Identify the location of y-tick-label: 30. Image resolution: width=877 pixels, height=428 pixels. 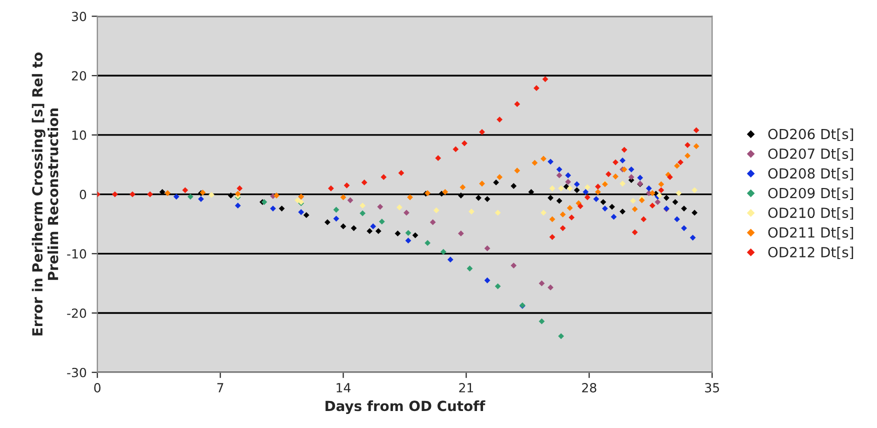
(79, 17).